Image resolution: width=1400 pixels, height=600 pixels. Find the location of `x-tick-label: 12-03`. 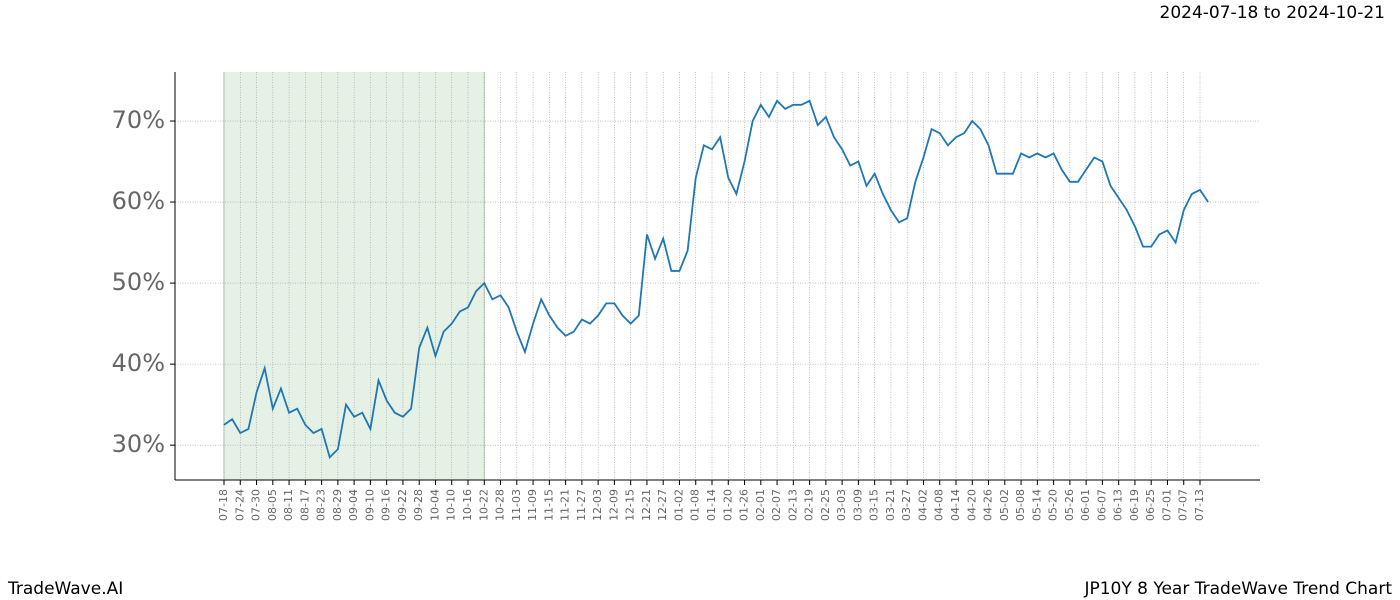

x-tick-label: 12-03 is located at coordinates (597, 505).